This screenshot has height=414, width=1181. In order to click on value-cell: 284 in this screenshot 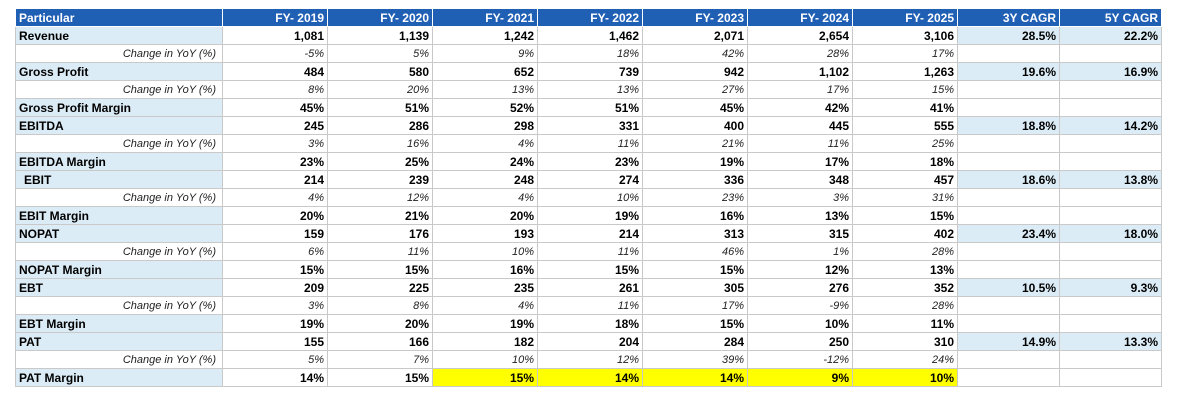, I will do `click(695, 341)`.